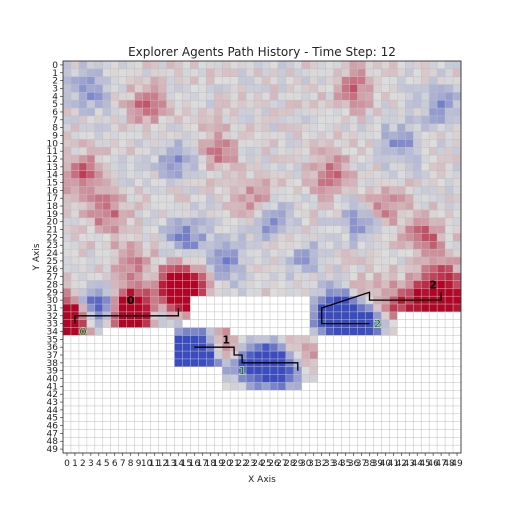 The width and height of the screenshot is (512, 512). Describe the element at coordinates (281, 464) in the screenshot. I see `x-tick-label: 27` at that location.